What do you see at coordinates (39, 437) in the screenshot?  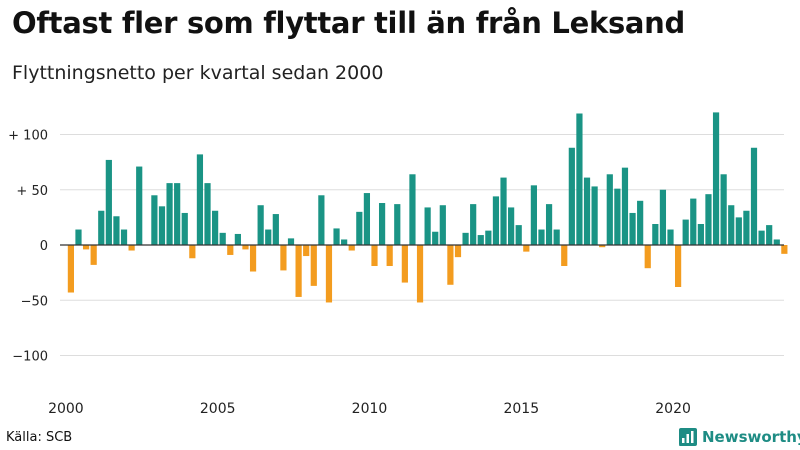 I see `source-note: Källa: SCB` at bounding box center [39, 437].